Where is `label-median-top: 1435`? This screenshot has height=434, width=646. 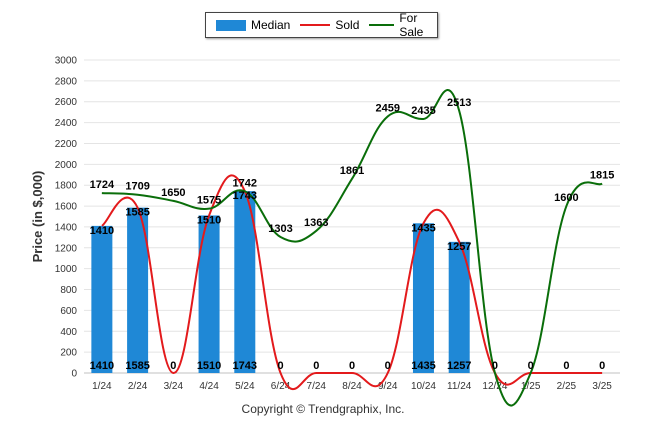 label-median-top: 1435 is located at coordinates (423, 228).